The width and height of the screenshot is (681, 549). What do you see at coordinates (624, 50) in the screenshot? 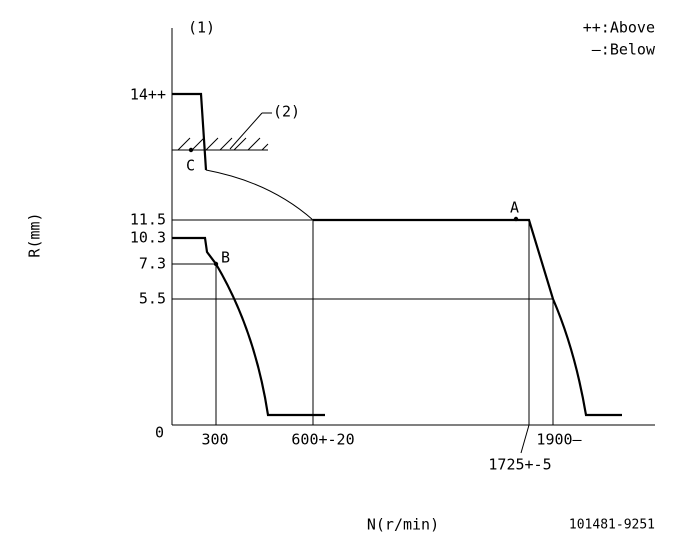
I see `legend-below: —:Below` at bounding box center [624, 50].